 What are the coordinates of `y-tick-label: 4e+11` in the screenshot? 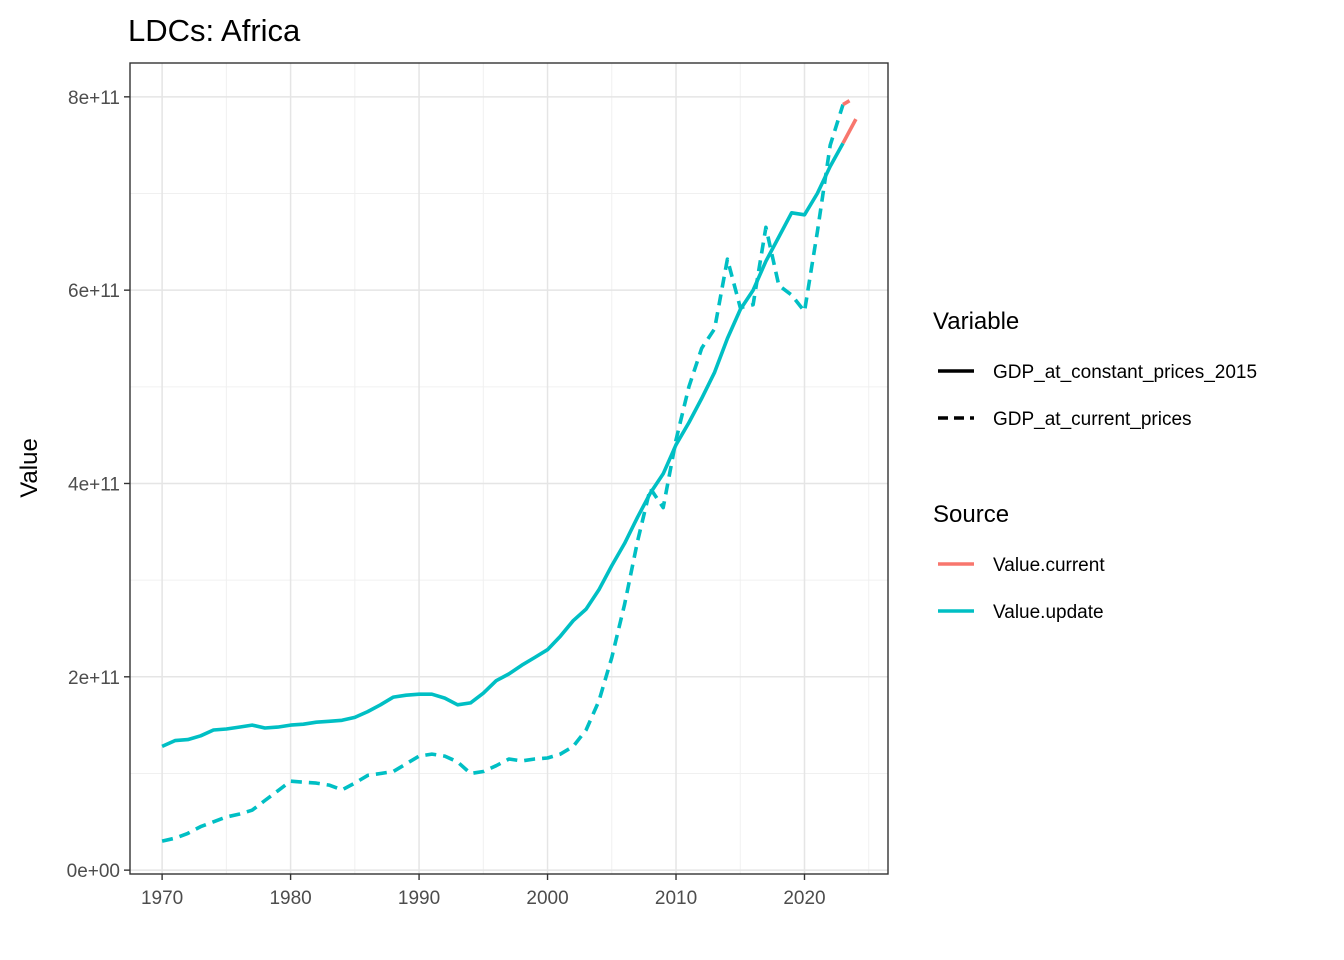 It's located at (94, 484).